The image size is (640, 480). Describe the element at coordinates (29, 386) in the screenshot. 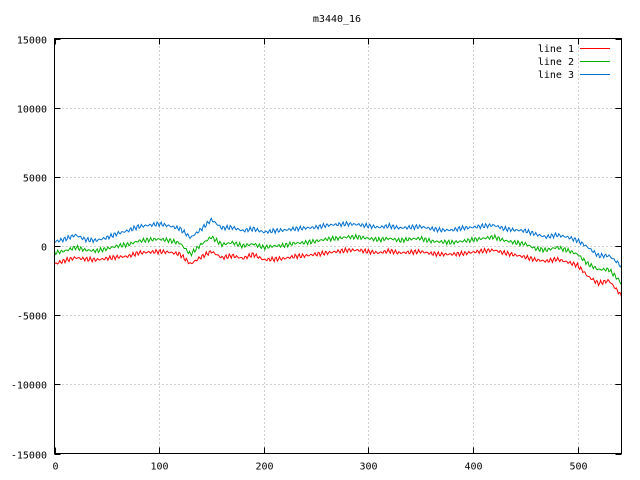

I see `y-tick-label: -10000` at that location.